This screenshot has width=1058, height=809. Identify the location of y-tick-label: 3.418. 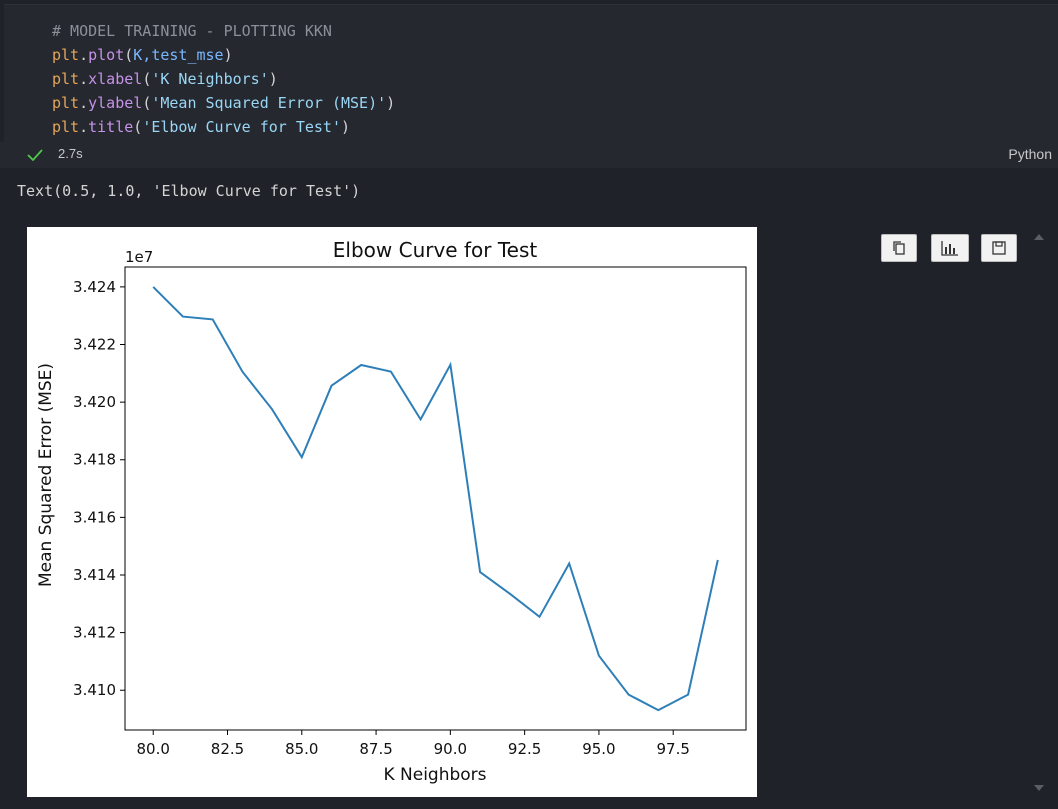
(94, 460).